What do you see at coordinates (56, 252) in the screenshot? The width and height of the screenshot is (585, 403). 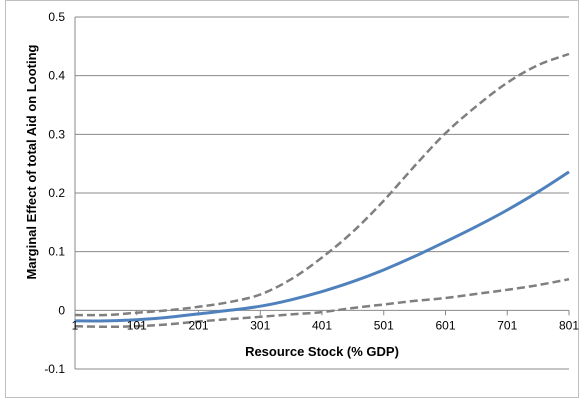 I see `y-tick-label: 0.1` at bounding box center [56, 252].